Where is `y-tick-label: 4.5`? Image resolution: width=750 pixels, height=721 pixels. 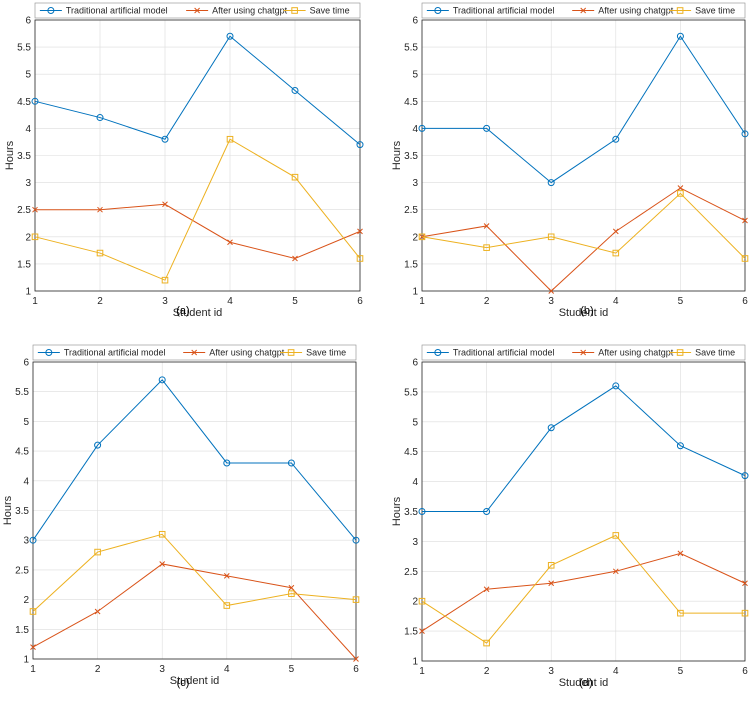
y-tick-label: 4.5 is located at coordinates (22, 452).